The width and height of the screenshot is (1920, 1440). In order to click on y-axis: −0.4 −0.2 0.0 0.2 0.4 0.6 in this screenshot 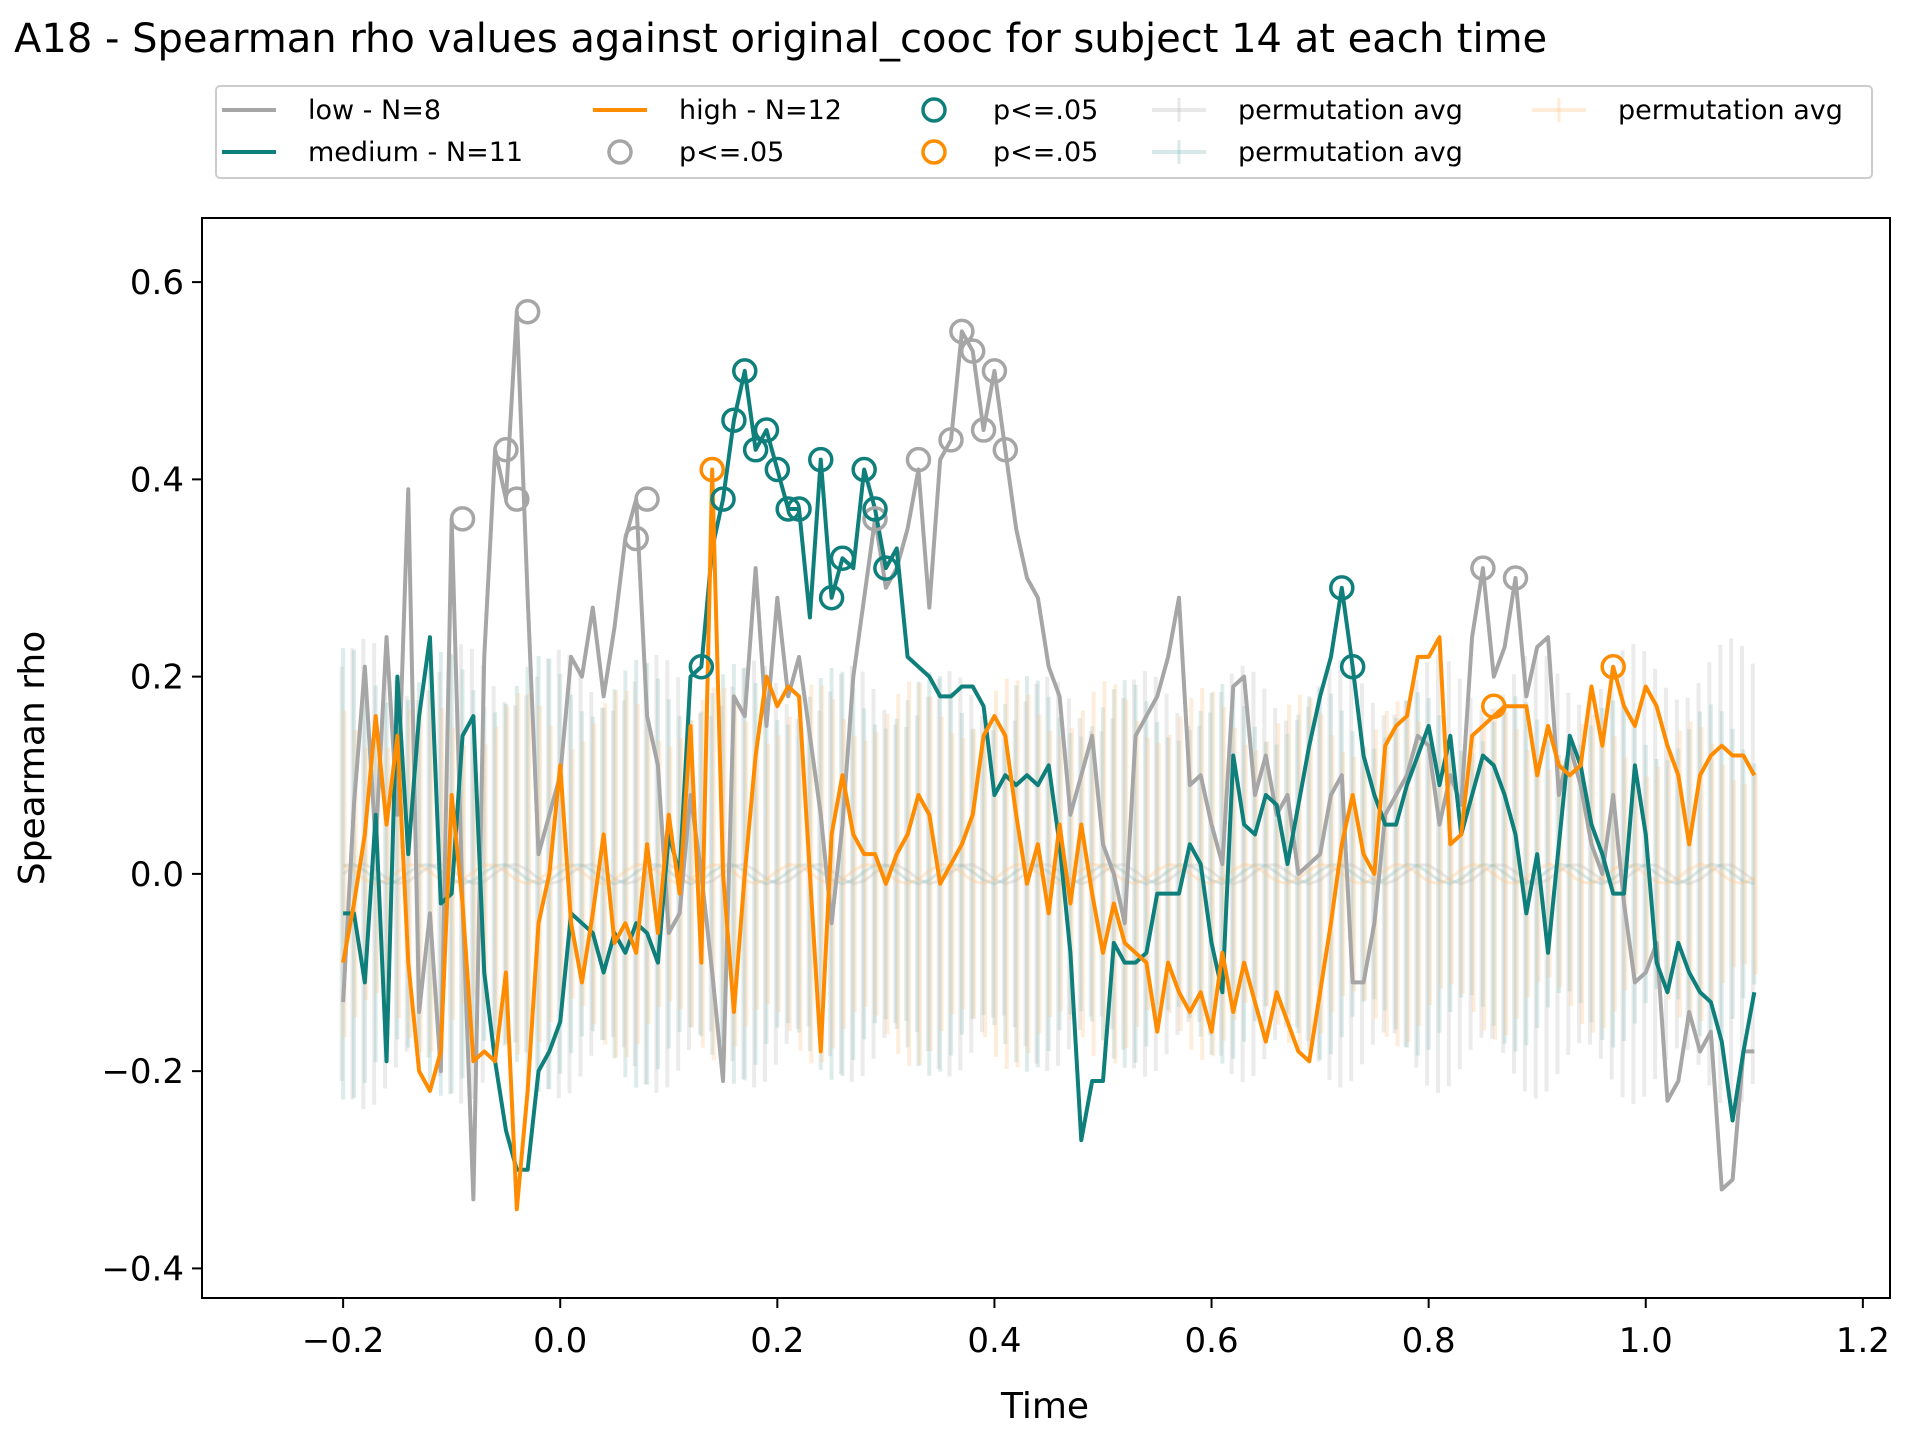, I will do `click(151, 776)`.